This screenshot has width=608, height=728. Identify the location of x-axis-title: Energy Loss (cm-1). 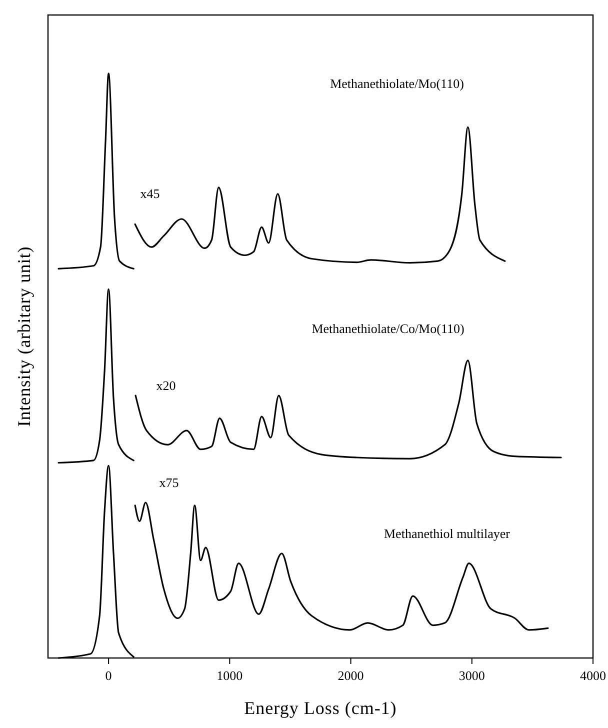
(320, 708).